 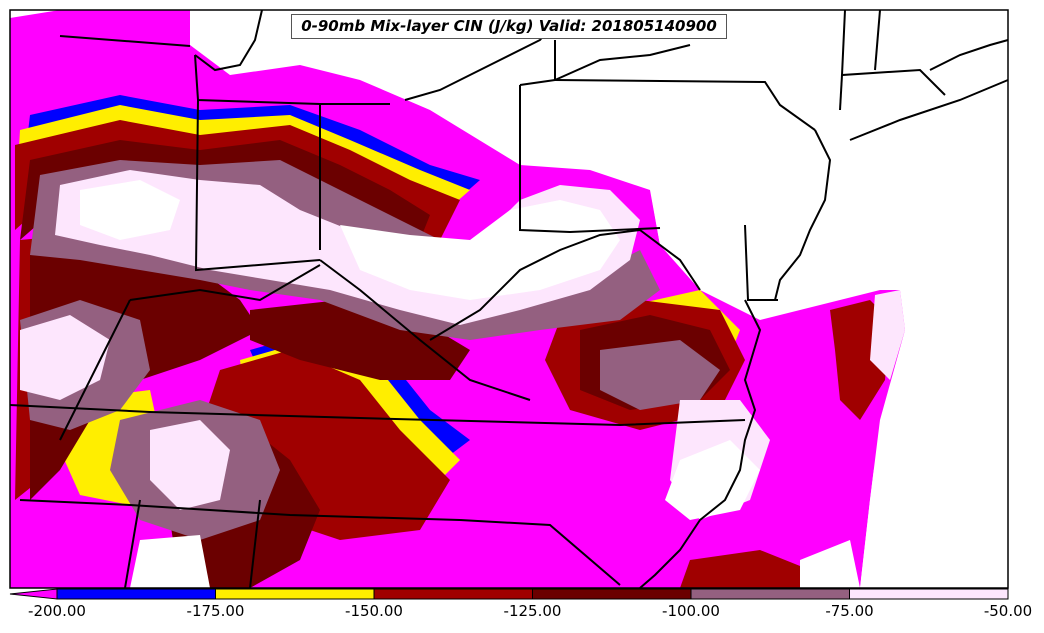 What do you see at coordinates (65, 357) in the screenshot?
I see `field-pale-west` at bounding box center [65, 357].